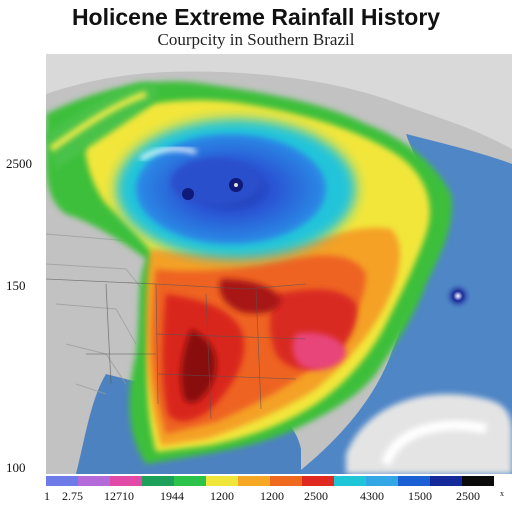 The height and width of the screenshot is (512, 512). I want to click on legend-label: 1944, so click(172, 496).